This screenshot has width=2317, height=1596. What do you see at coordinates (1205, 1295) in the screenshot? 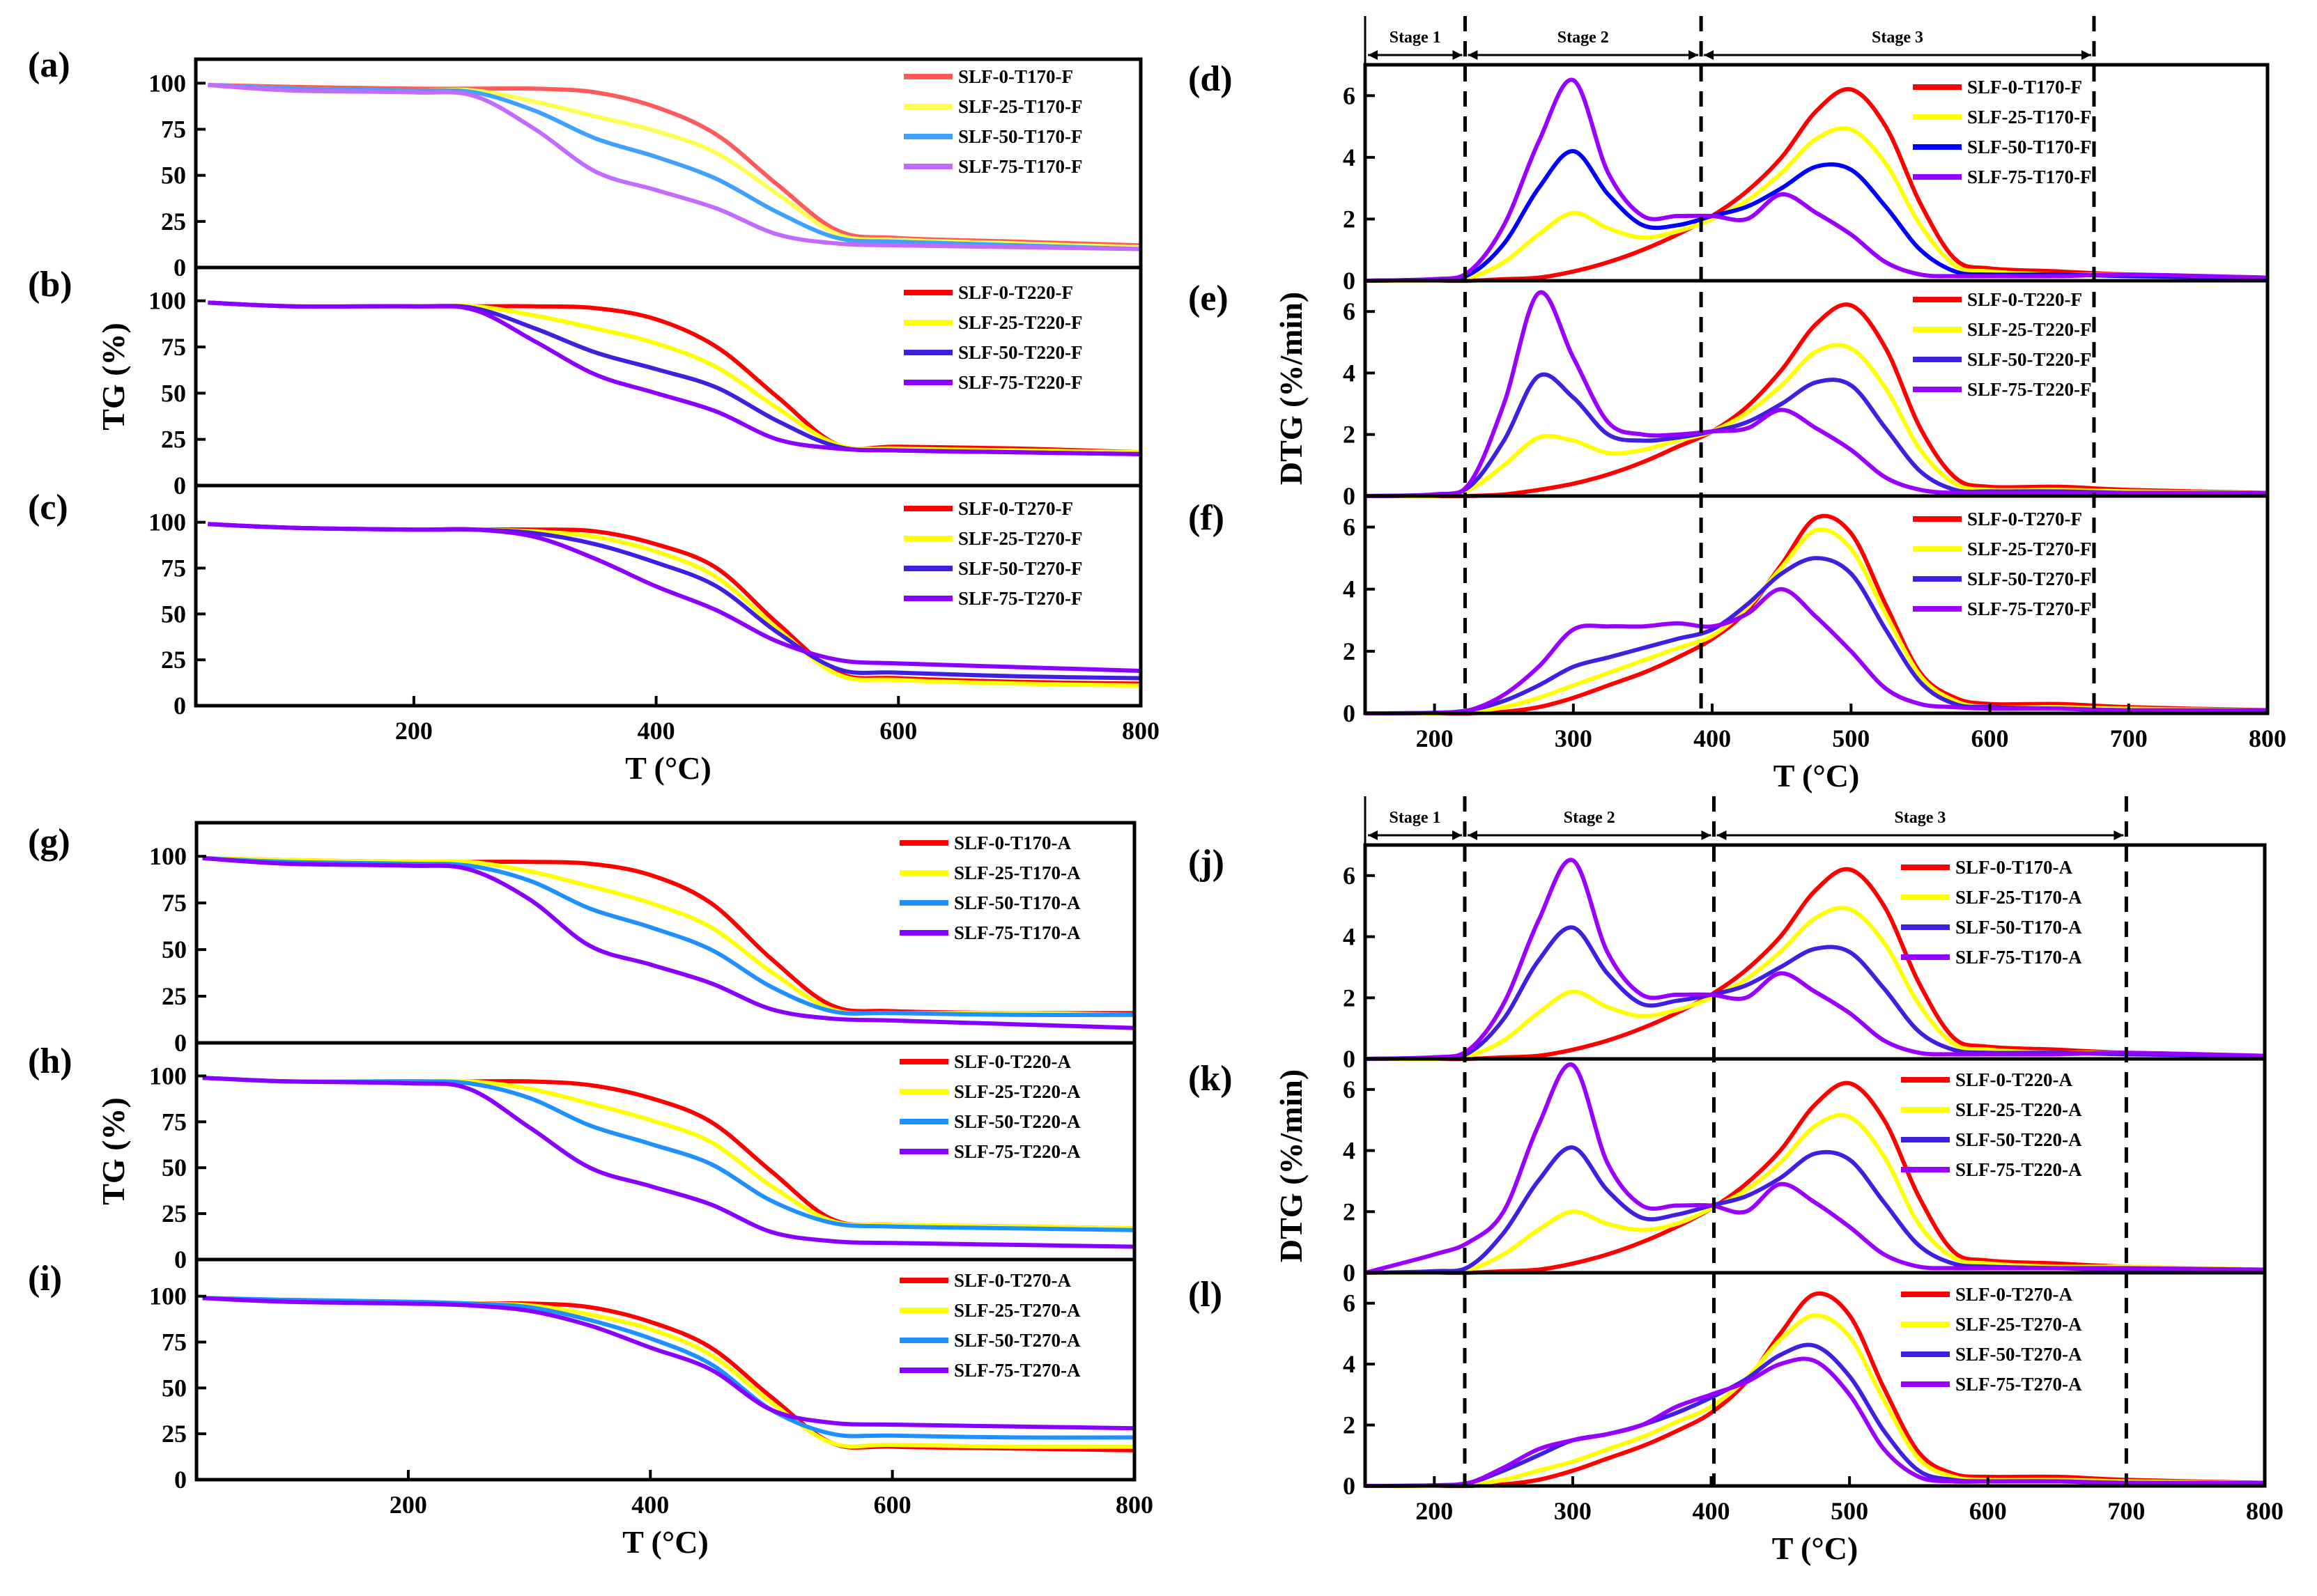
I see `panel-label: (l)` at bounding box center [1205, 1295].